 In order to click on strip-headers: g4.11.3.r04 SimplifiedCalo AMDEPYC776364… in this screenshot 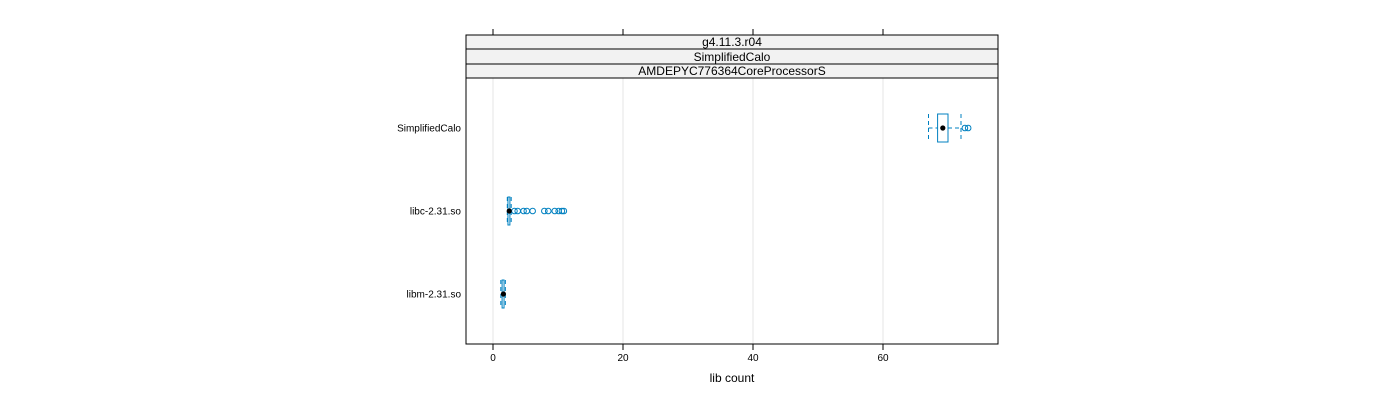, I will do `click(732, 56)`.